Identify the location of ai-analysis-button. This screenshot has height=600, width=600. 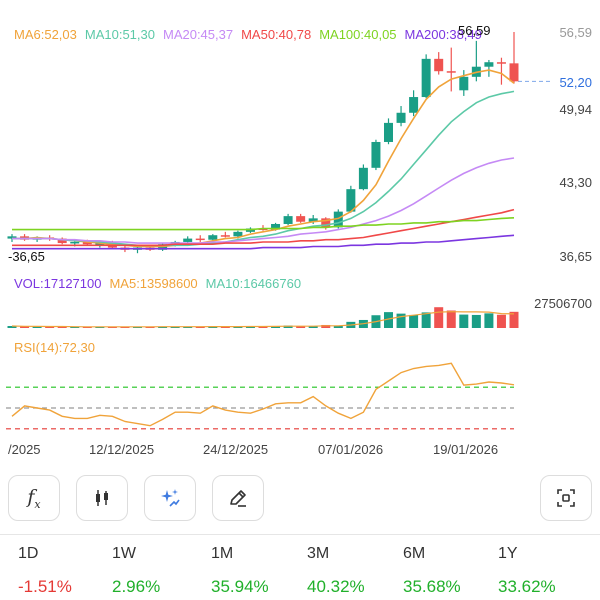
(170, 498).